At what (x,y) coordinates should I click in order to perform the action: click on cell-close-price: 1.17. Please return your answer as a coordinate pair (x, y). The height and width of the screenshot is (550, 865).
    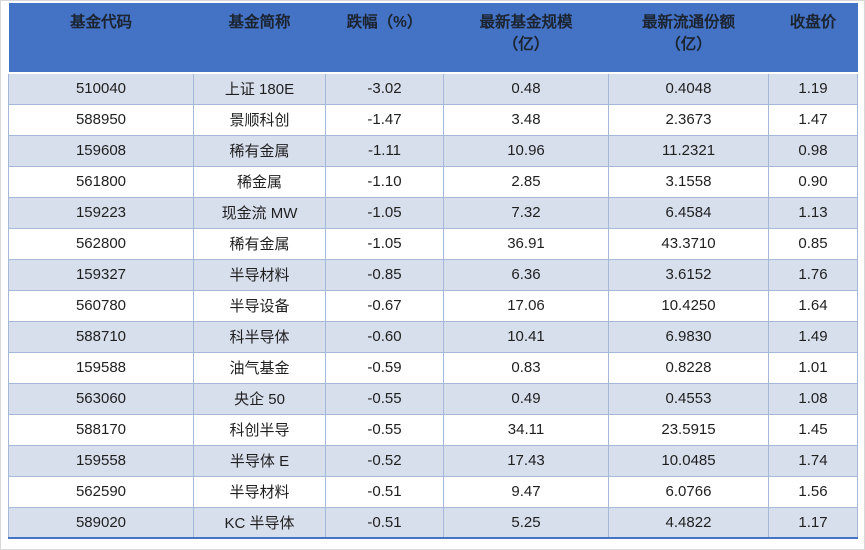
    Looking at the image, I should click on (813, 522).